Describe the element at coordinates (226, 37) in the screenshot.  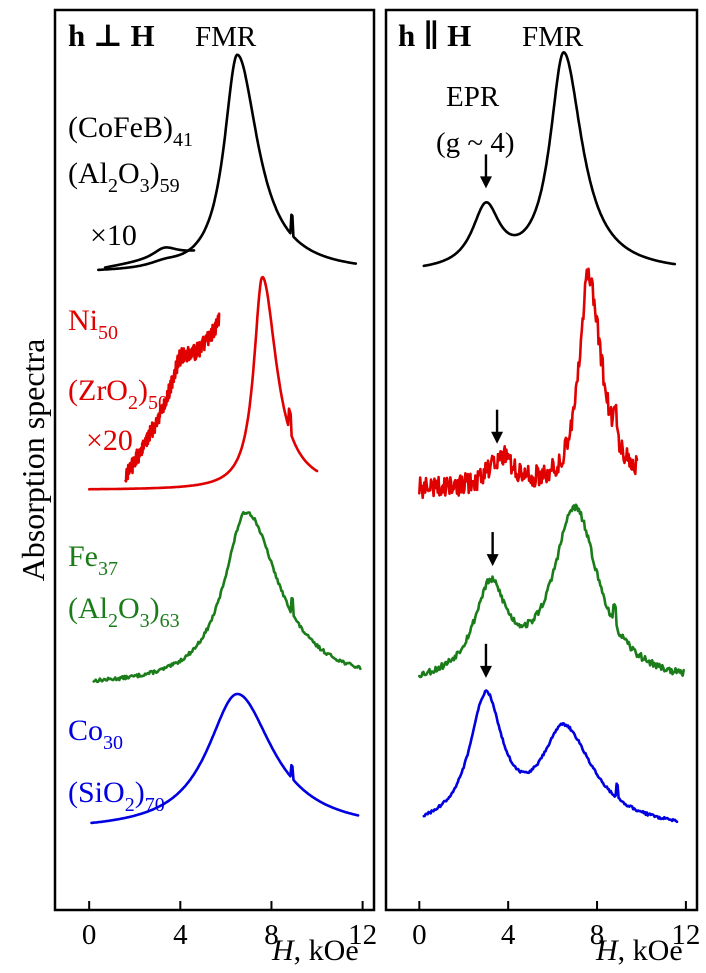
I see `left-fmr-label: FMR` at that location.